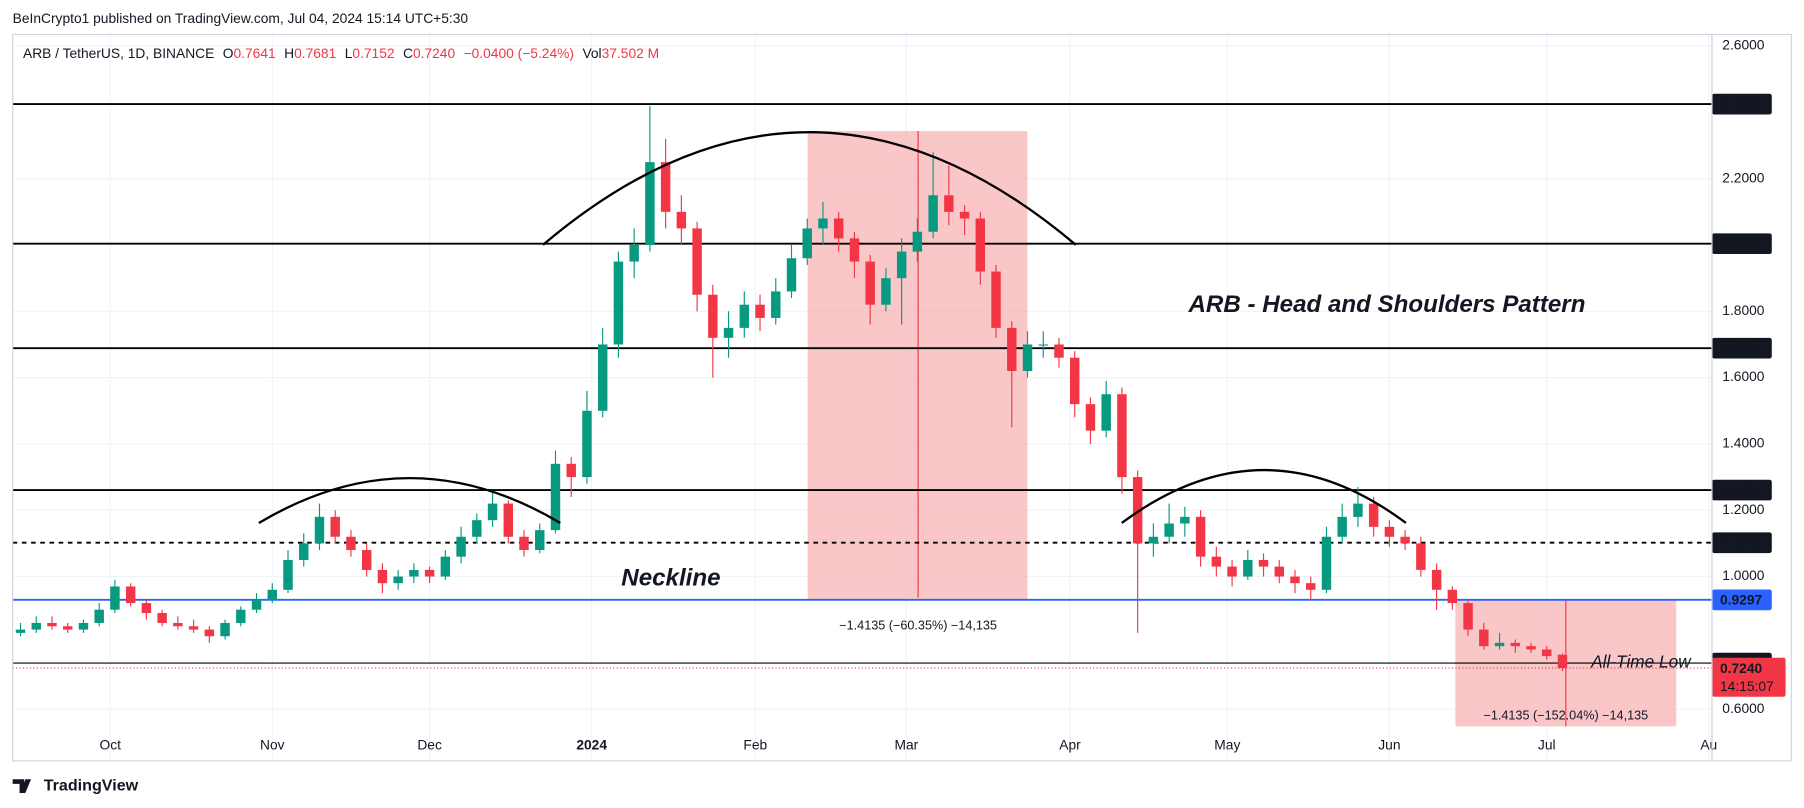 This screenshot has width=1804, height=808. I want to click on vol-key: Vol, so click(591, 53).